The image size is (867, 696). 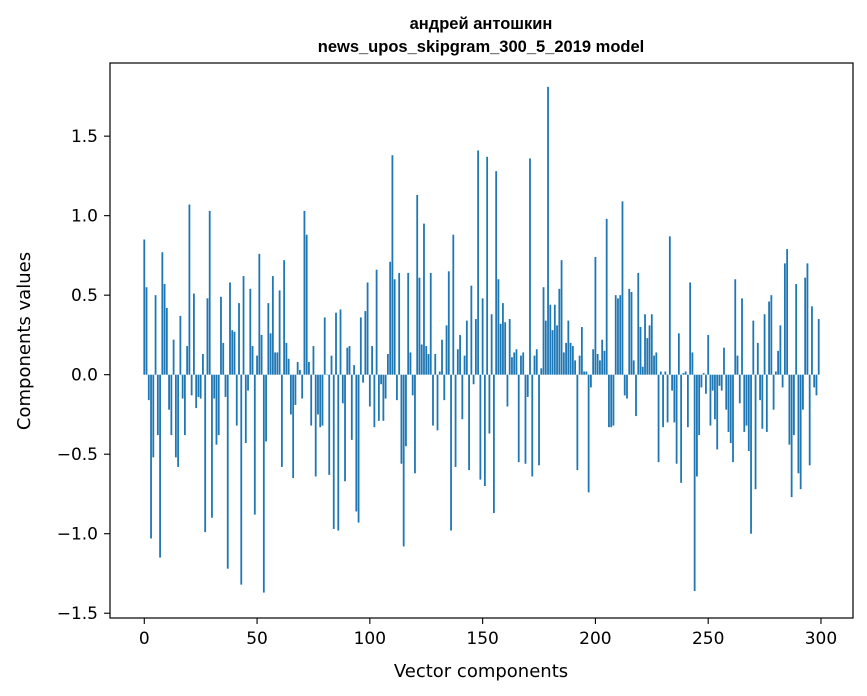 I want to click on x-tick-label: 250, so click(x=708, y=639).